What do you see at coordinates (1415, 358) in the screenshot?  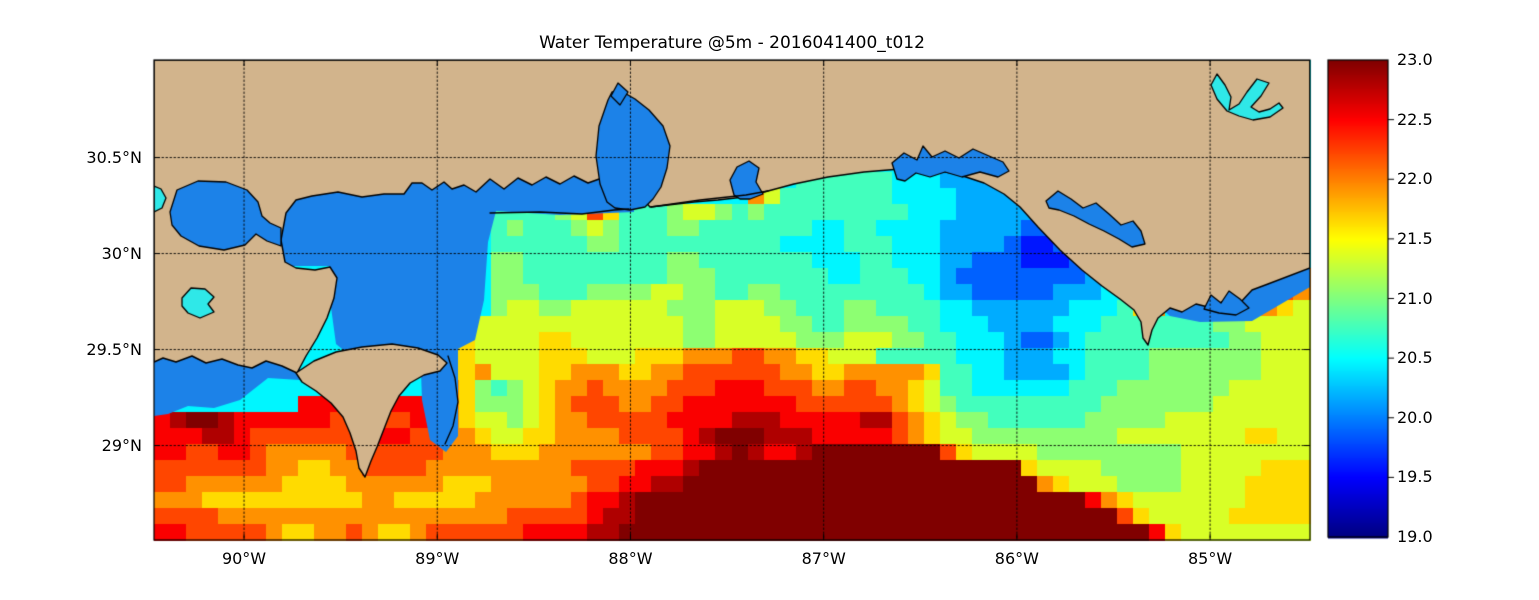 I see `colorbar-tick-label: 20.5` at bounding box center [1415, 358].